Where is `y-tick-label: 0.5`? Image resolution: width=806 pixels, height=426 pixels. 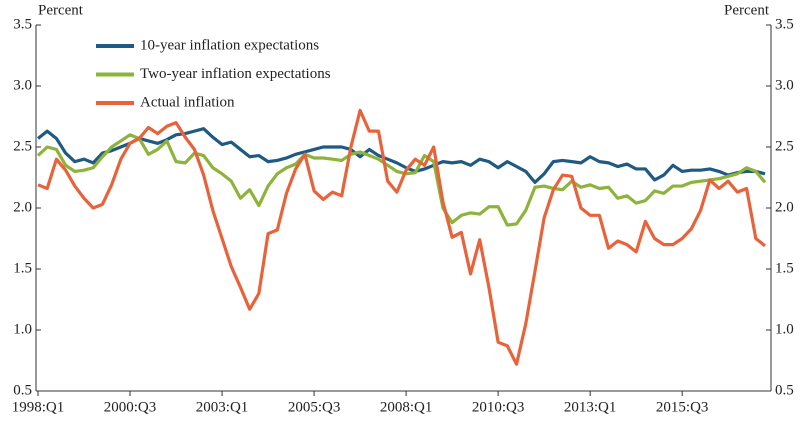 y-tick-label: 0.5 is located at coordinates (22, 390).